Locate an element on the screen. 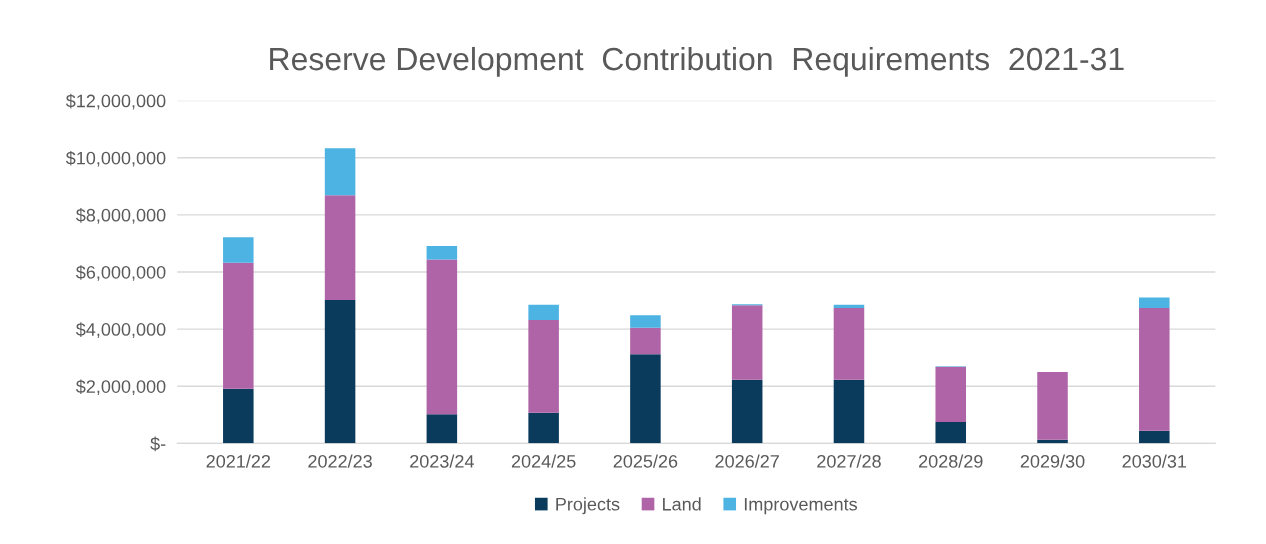  legend-label: Improvements is located at coordinates (800, 506).